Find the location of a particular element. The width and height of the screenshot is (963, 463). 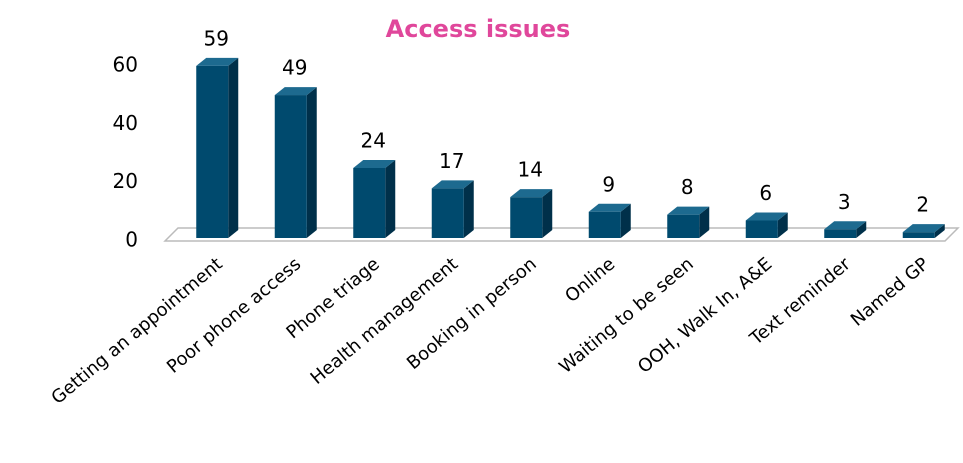

y-tick-label: 60 is located at coordinates (125, 65).